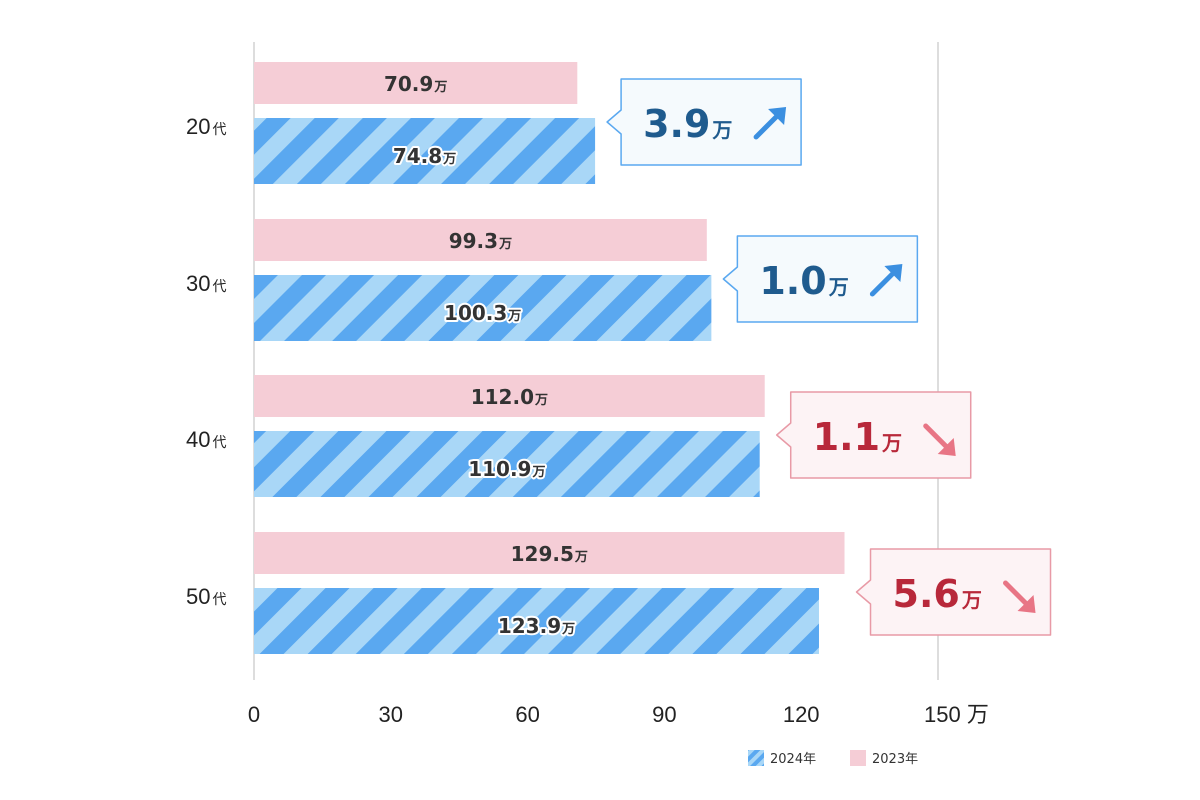 The image size is (1200, 800). What do you see at coordinates (801, 714) in the screenshot?
I see `x-tick-label: 120` at bounding box center [801, 714].